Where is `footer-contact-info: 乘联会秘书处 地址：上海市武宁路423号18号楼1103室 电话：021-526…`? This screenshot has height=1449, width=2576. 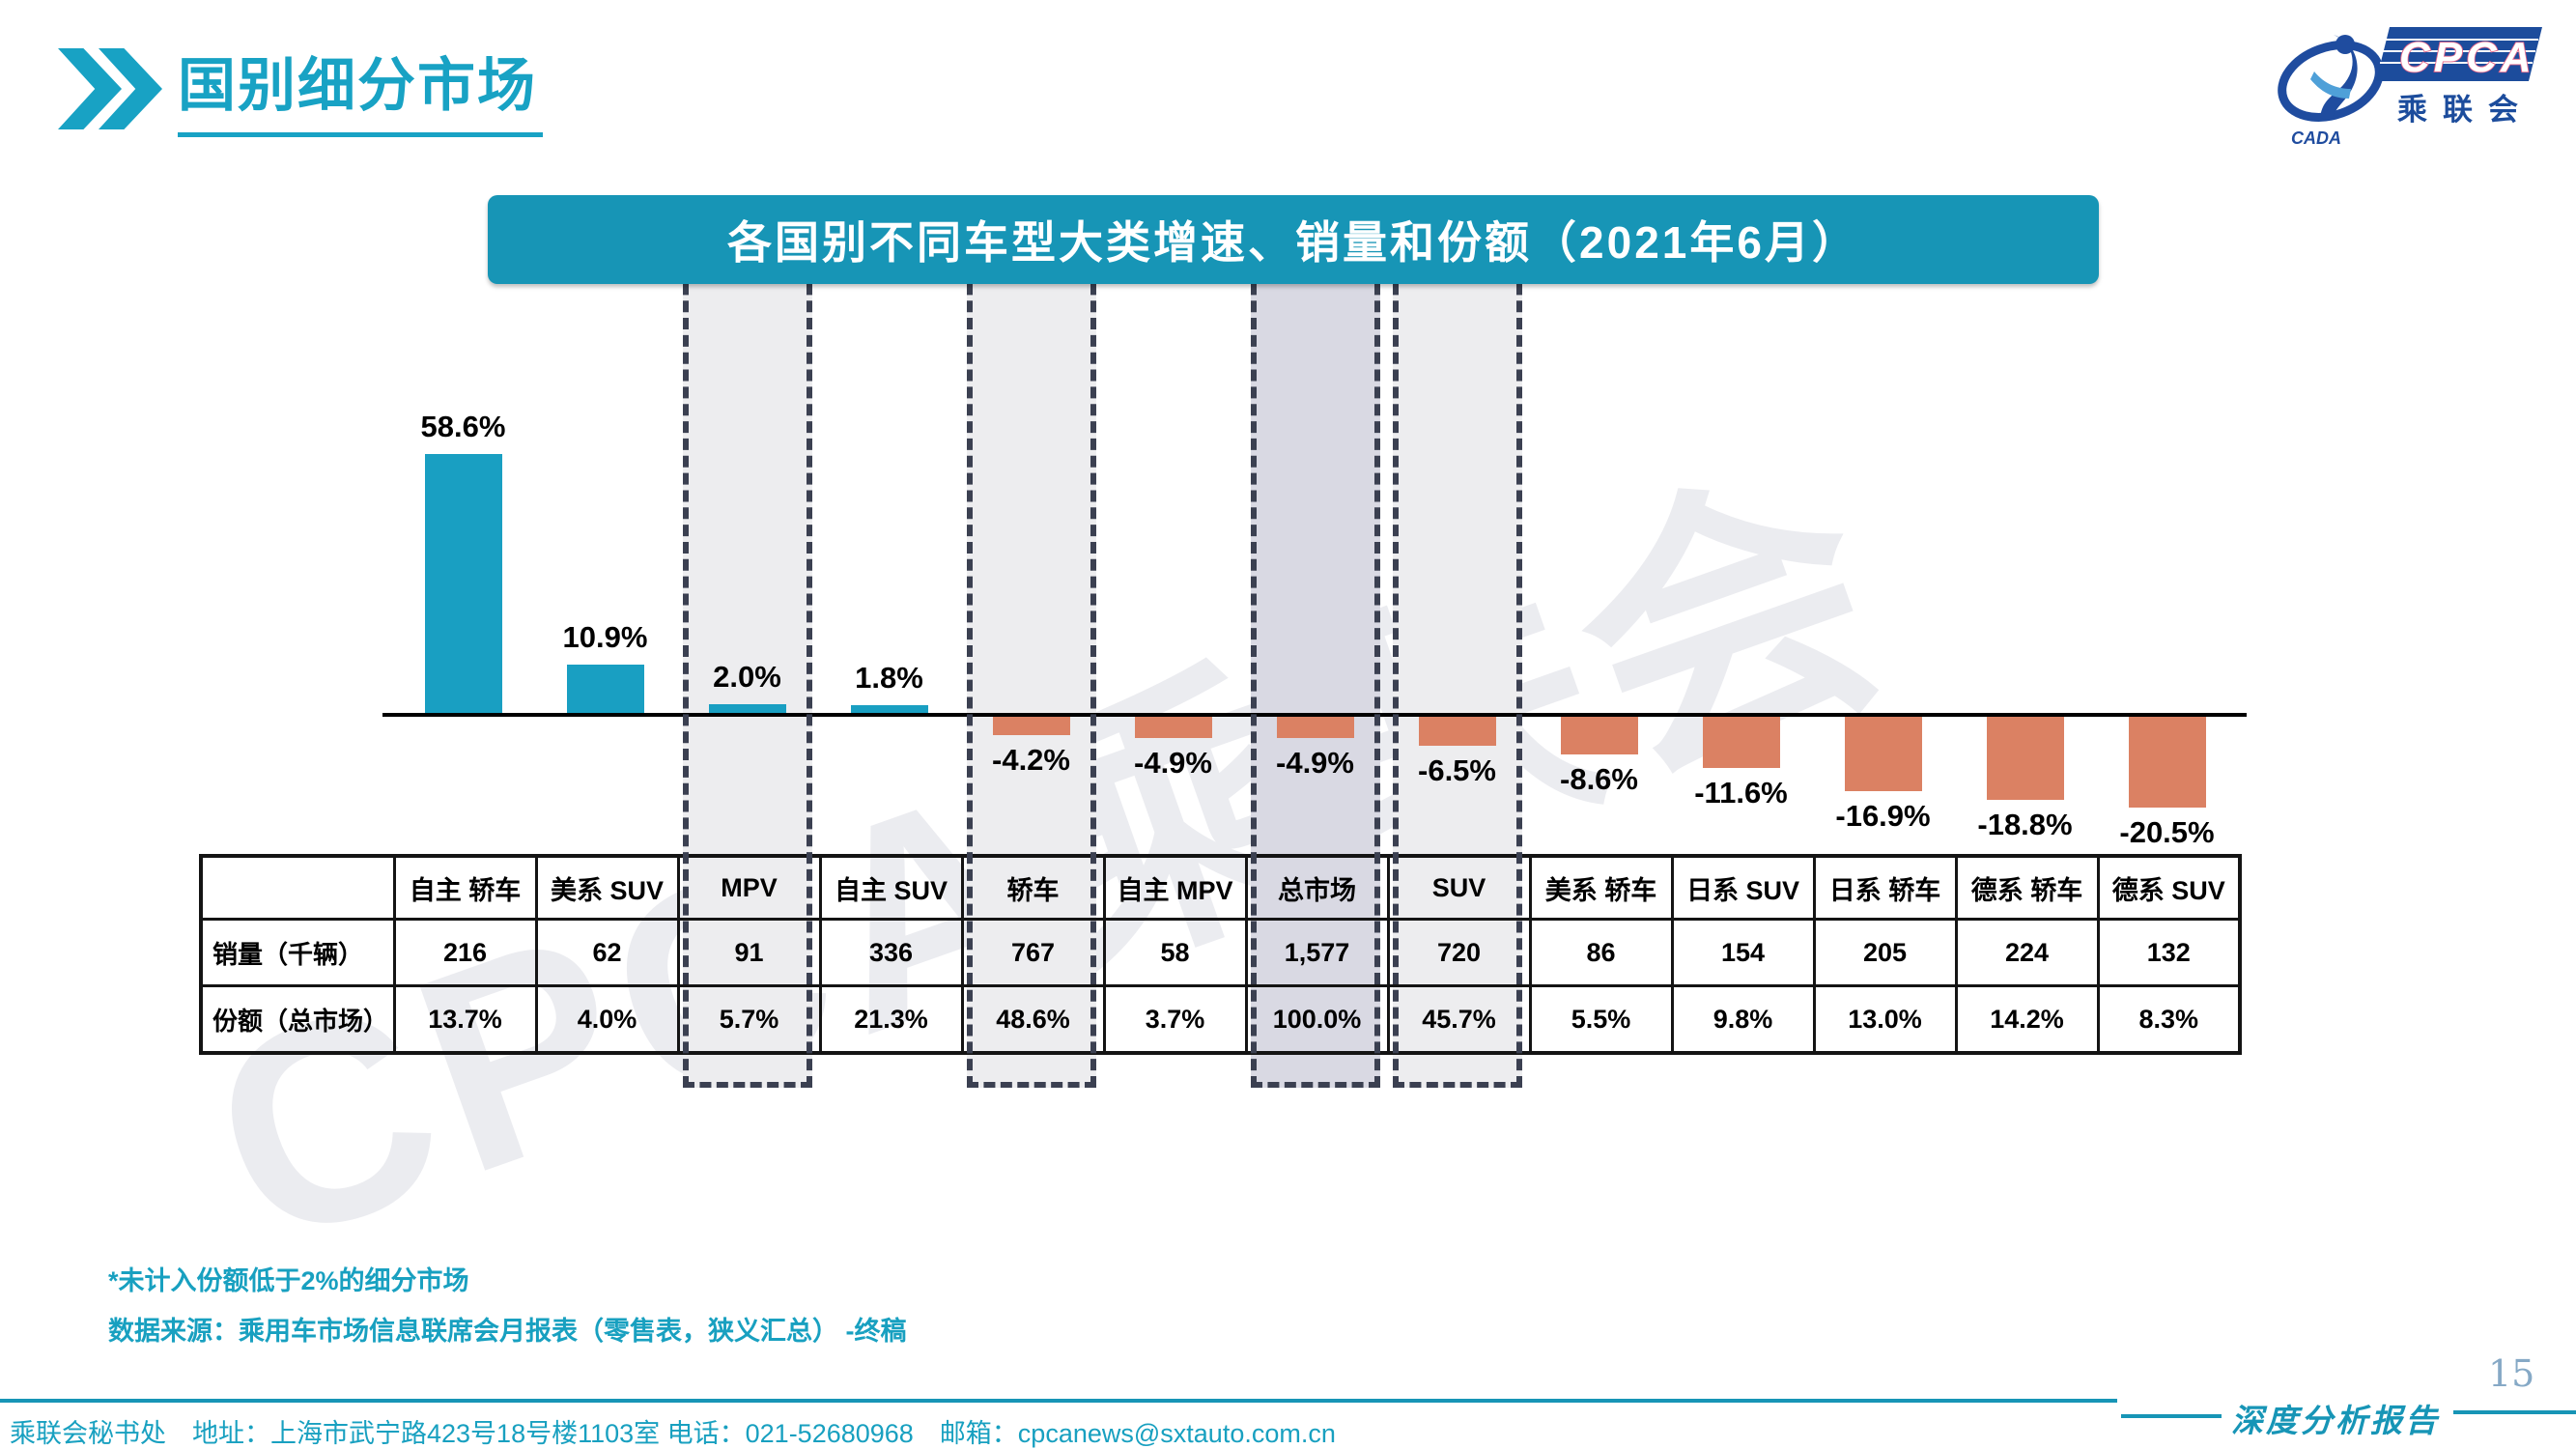 footer-contact-info: 乘联会秘书处 地址：上海市武宁路423号18号楼1103室 电话：021-526… is located at coordinates (673, 1433).